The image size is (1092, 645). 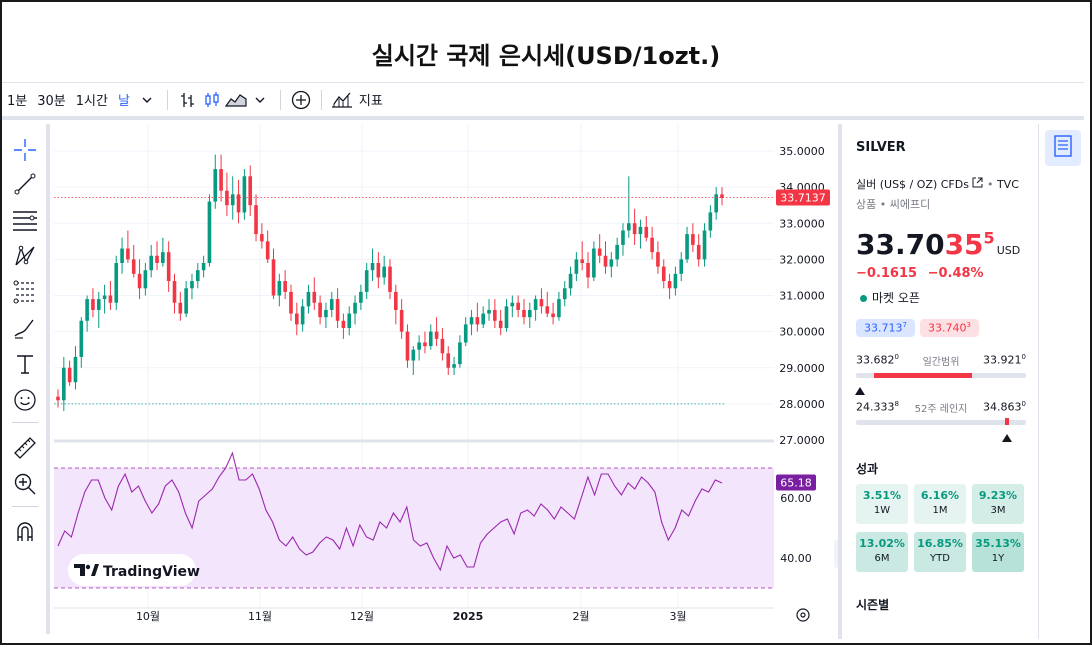 I want to click on drawing-toolbar, so click(x=26, y=379).